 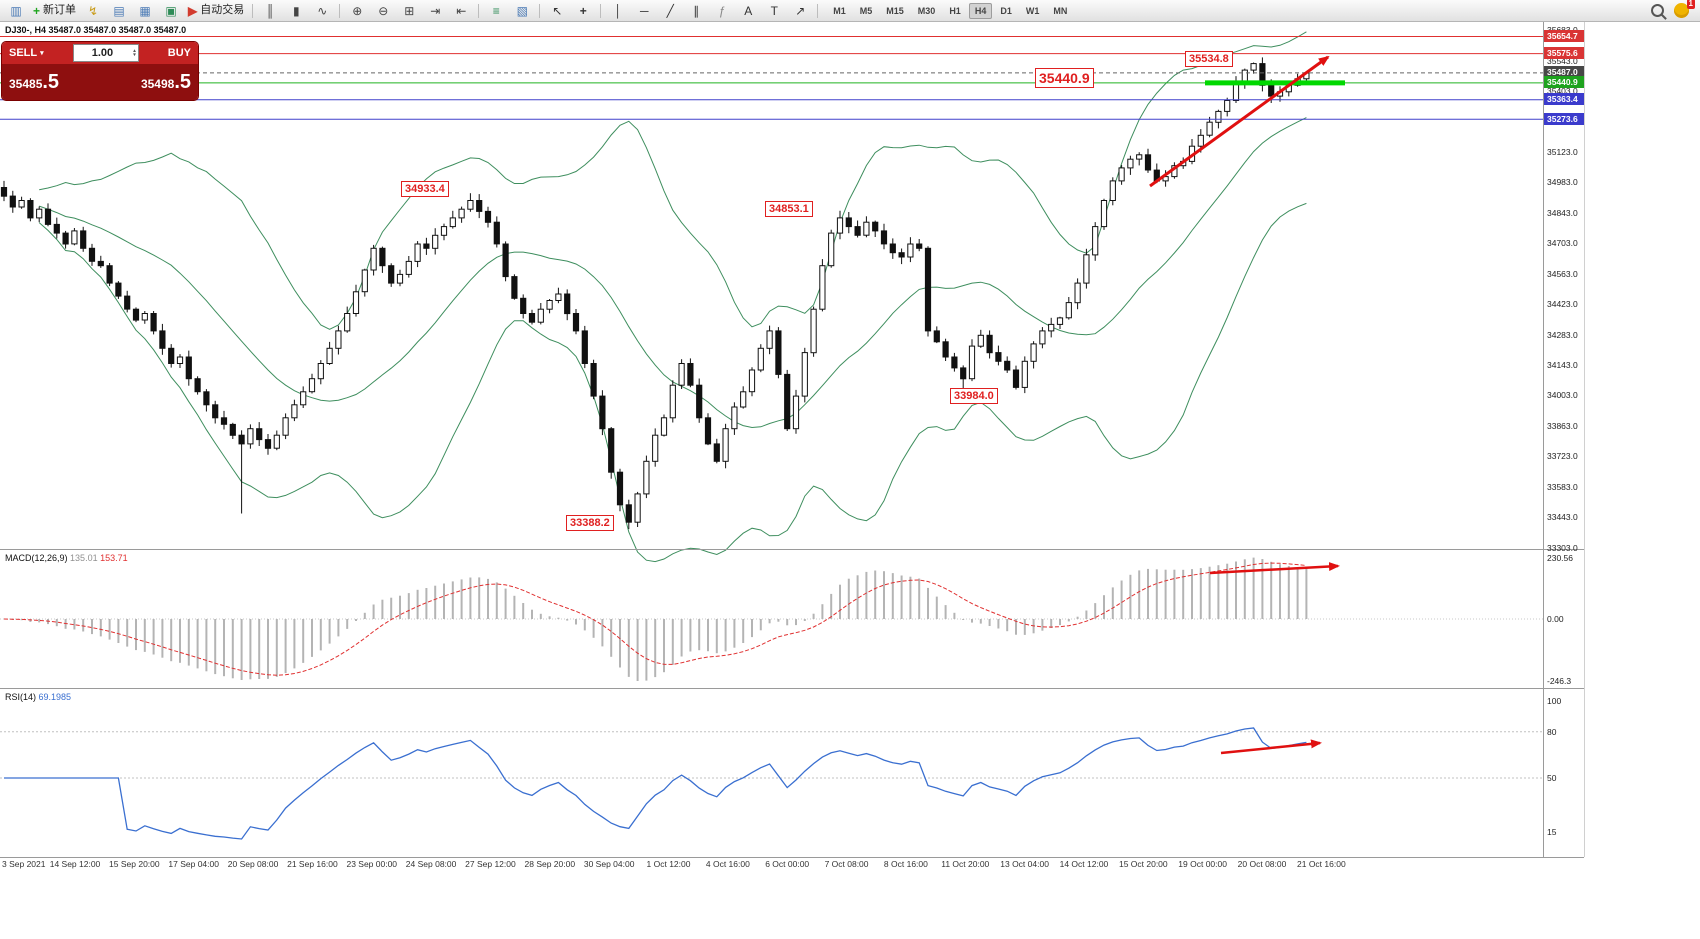 I want to click on templates-icon: ▧, so click(x=522, y=11).